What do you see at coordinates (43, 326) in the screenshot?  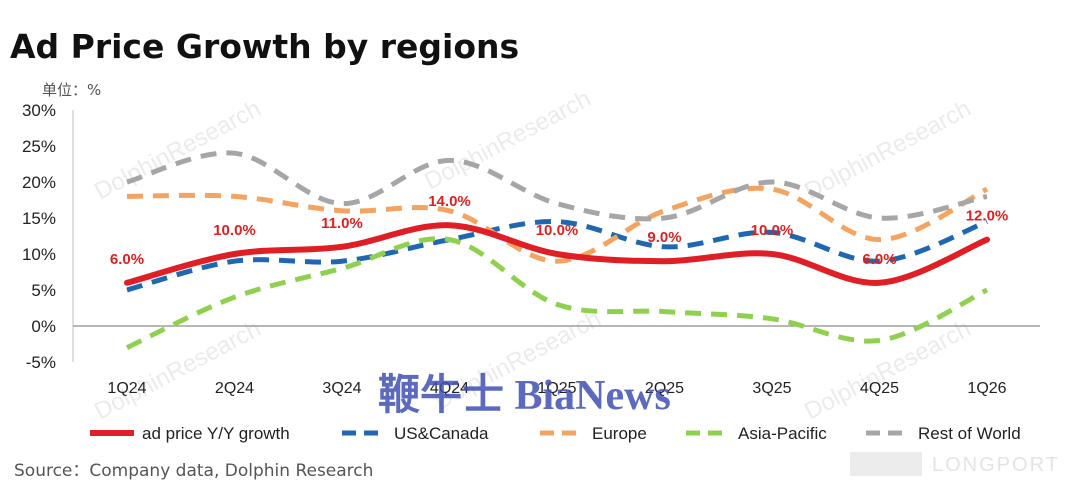 I see `y-tick-label: 0%` at bounding box center [43, 326].